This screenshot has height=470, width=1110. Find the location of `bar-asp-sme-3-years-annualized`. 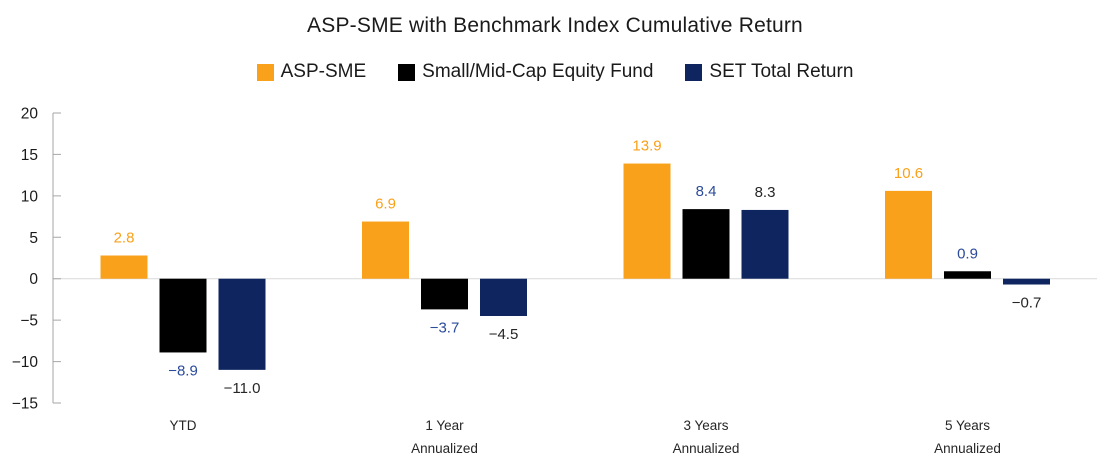

bar-asp-sme-3-years-annualized is located at coordinates (647, 221).